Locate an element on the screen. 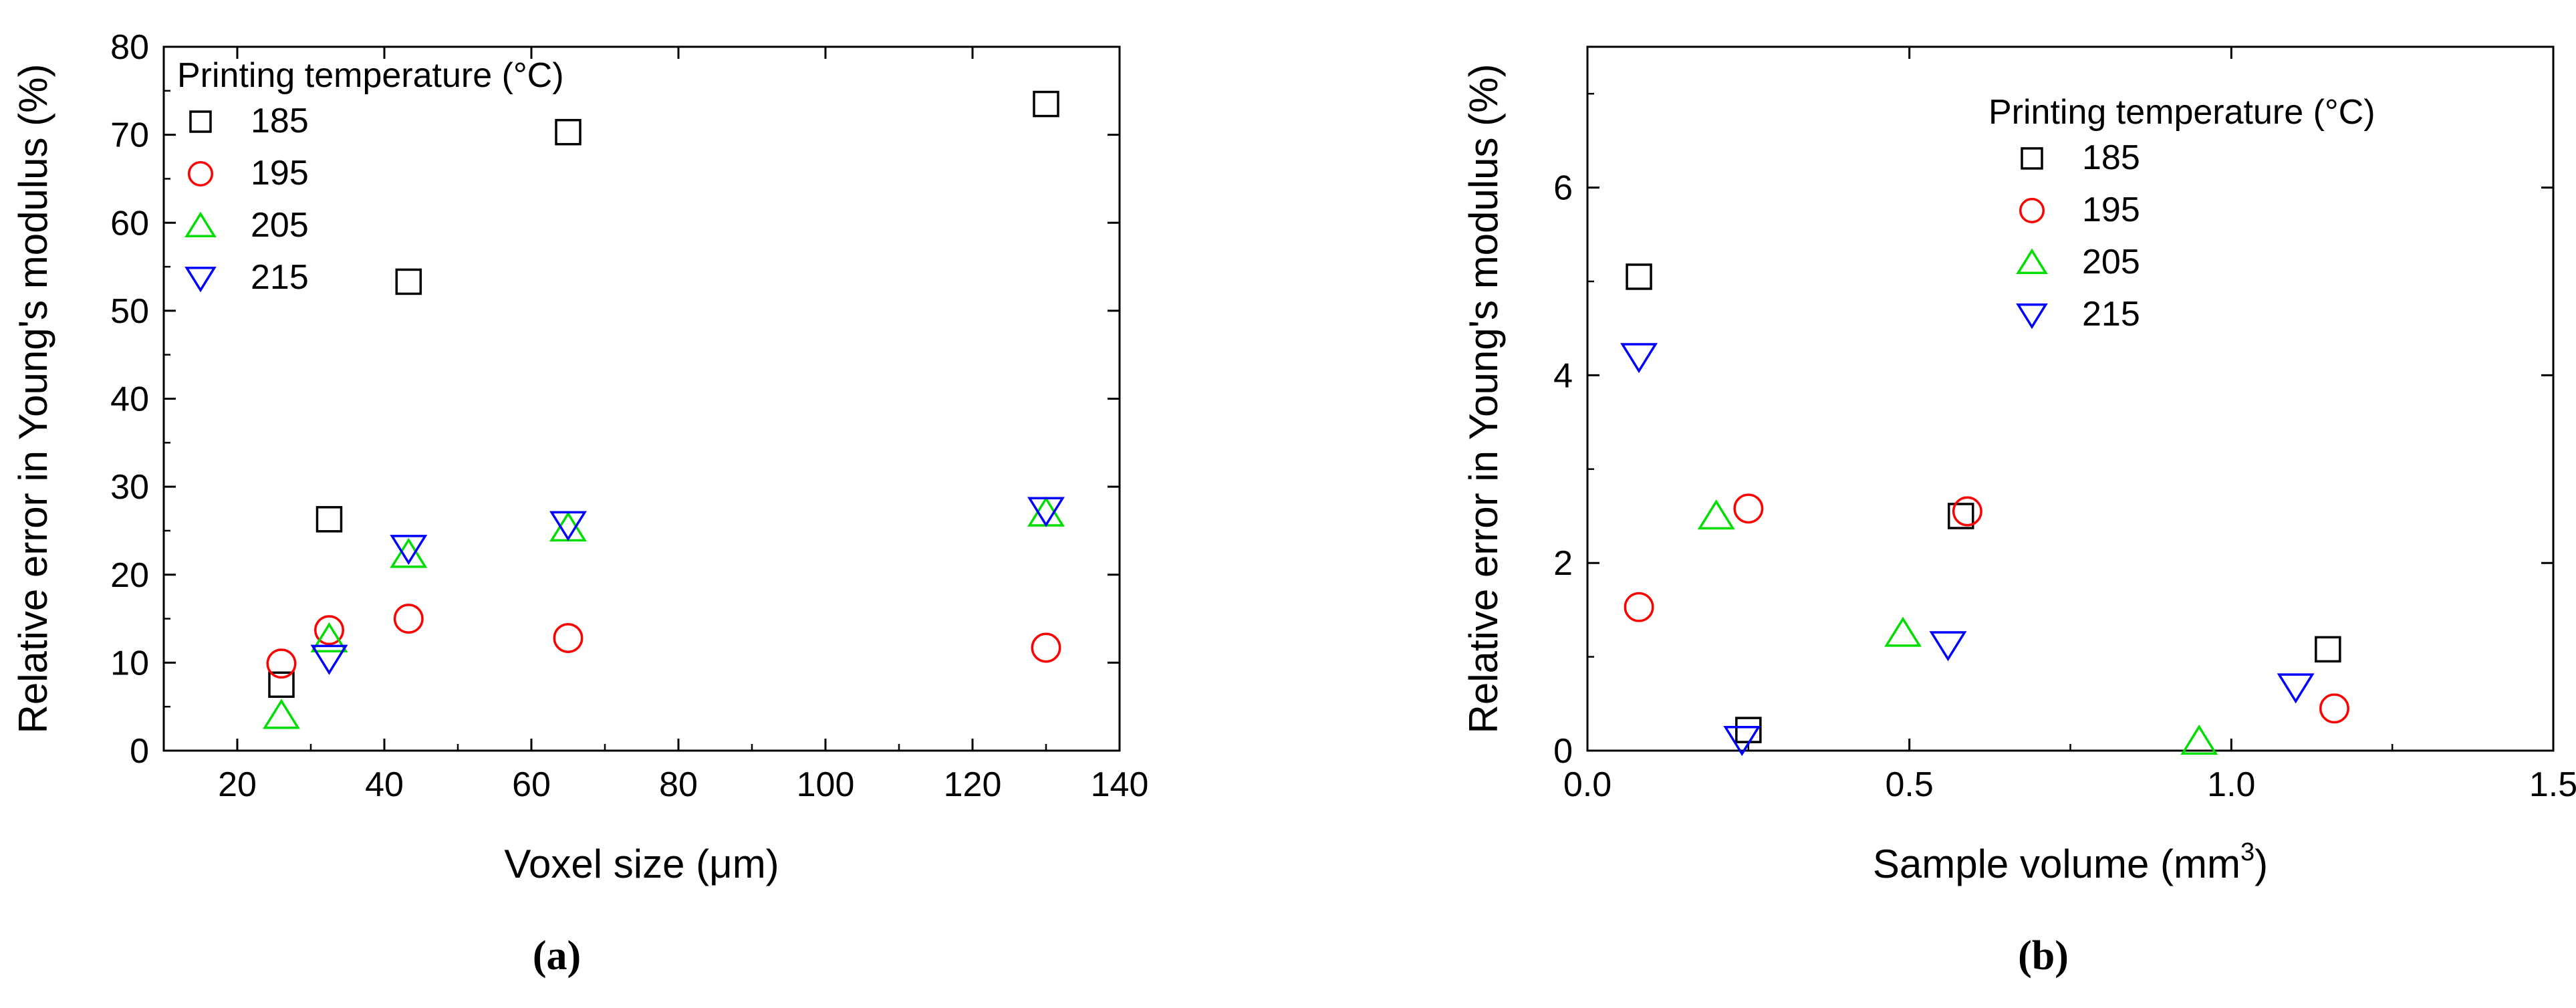 The image size is (2576, 1008). x-tick-label: 60 is located at coordinates (531, 784).